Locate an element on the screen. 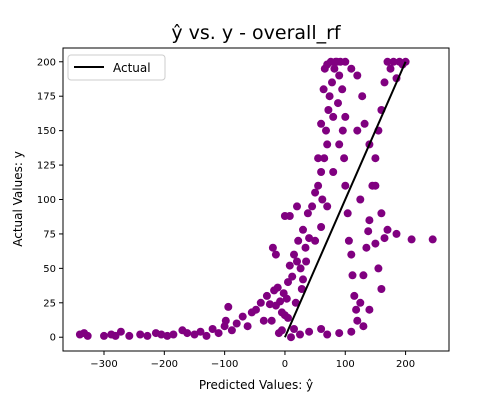 Image resolution: width=500 pixels, height=400 pixels. x-tick-label: −200 is located at coordinates (164, 364).